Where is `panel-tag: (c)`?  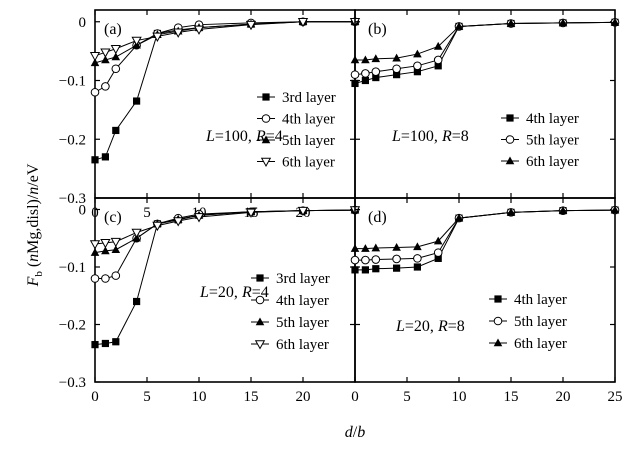 panel-tag: (c) is located at coordinates (113, 217).